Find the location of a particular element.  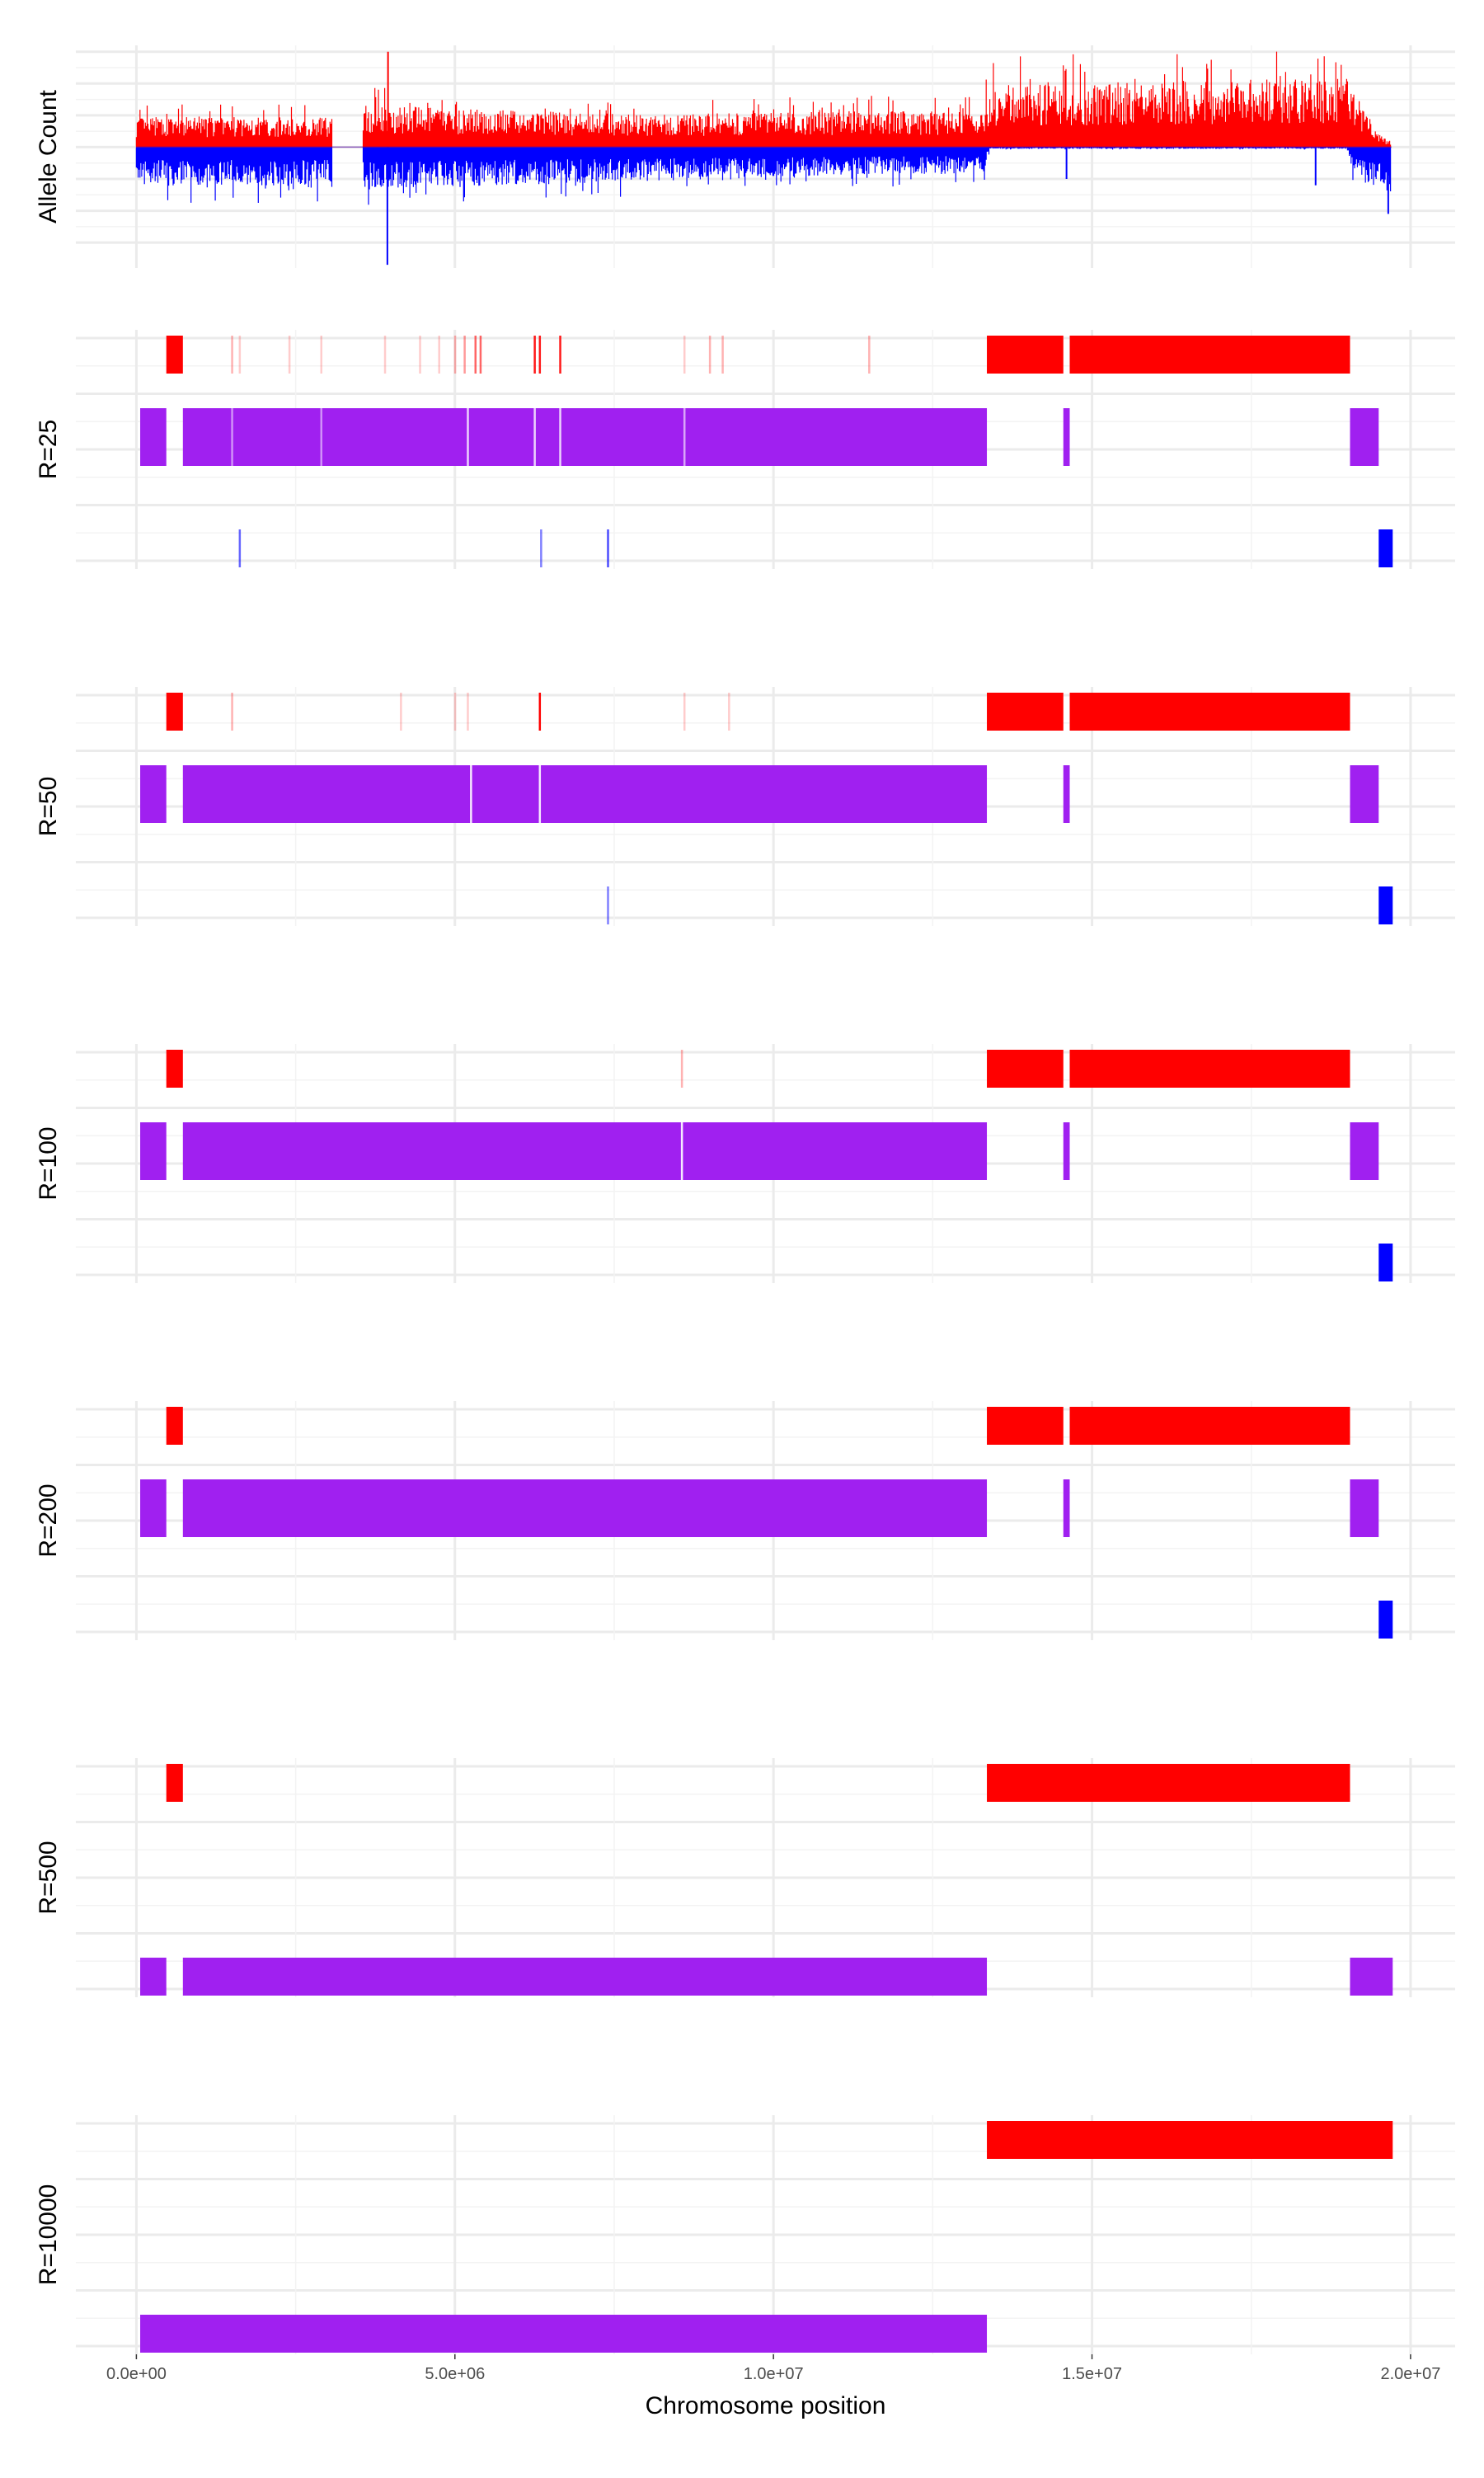

segment-panel-r-500: R=500 is located at coordinates (745, 1878).